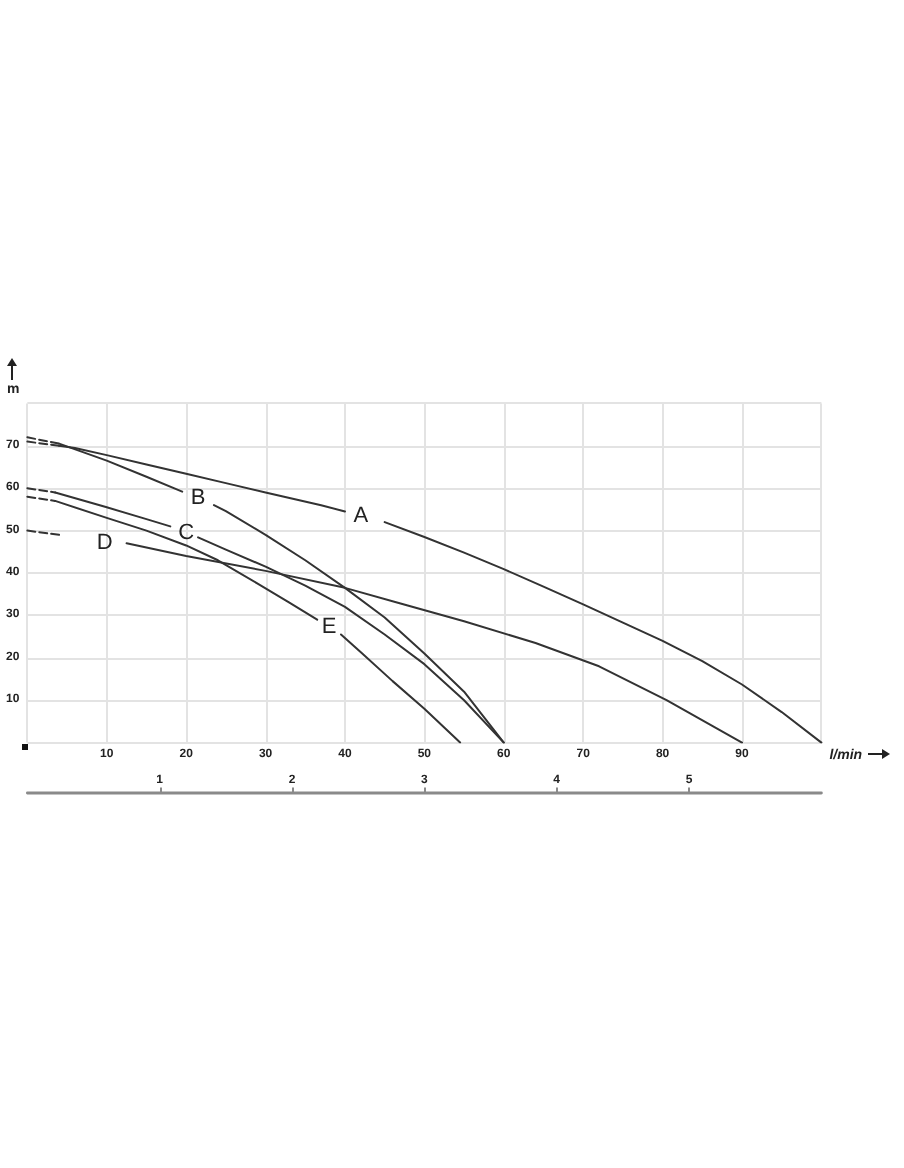  What do you see at coordinates (198, 498) in the screenshot?
I see `series-label: B` at bounding box center [198, 498].